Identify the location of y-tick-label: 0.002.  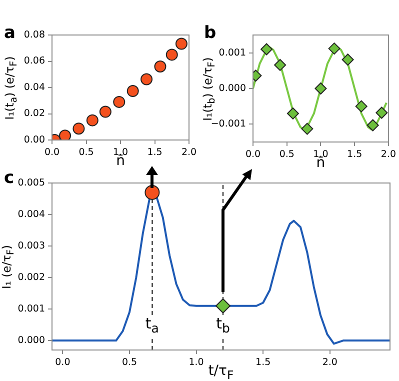
(31, 277).